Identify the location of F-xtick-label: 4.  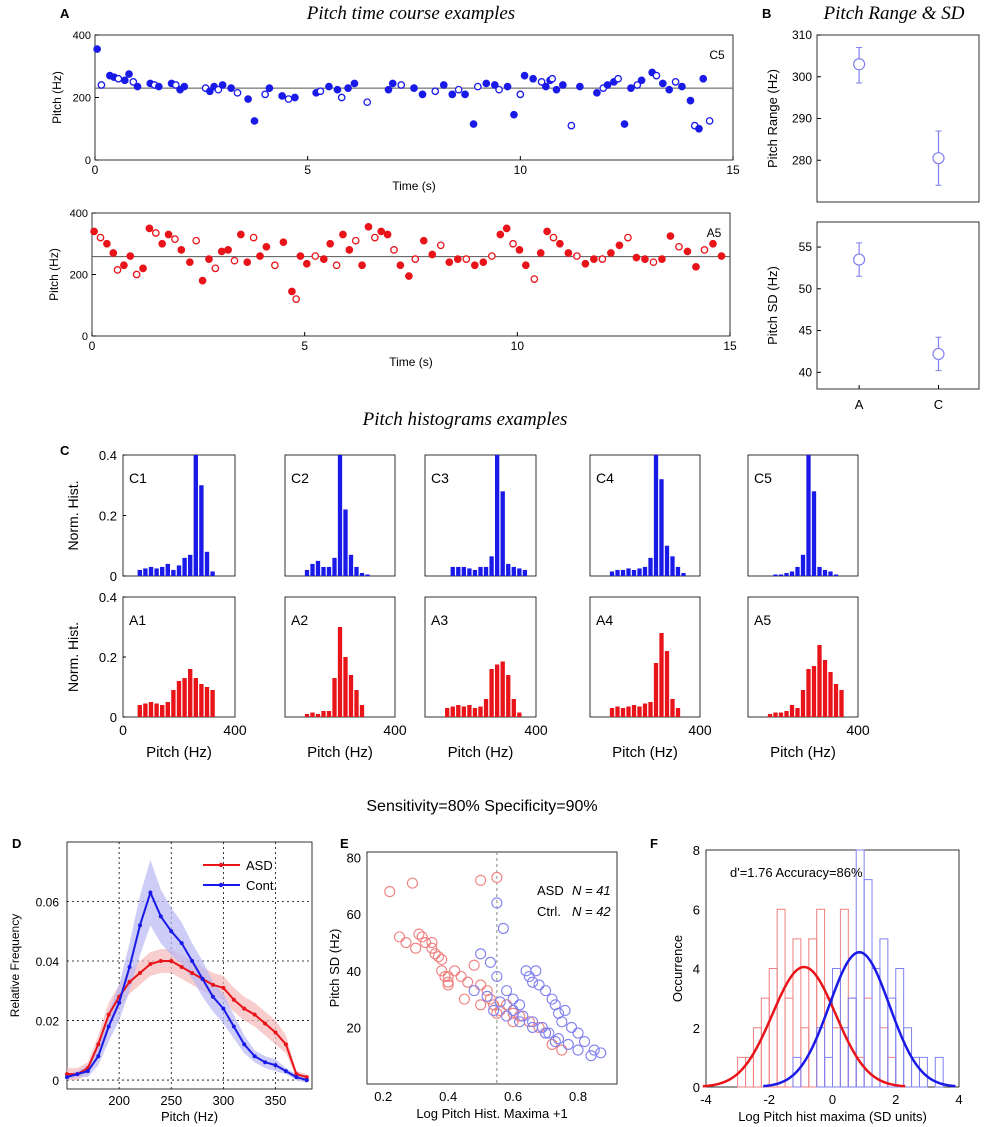
(958, 1099).